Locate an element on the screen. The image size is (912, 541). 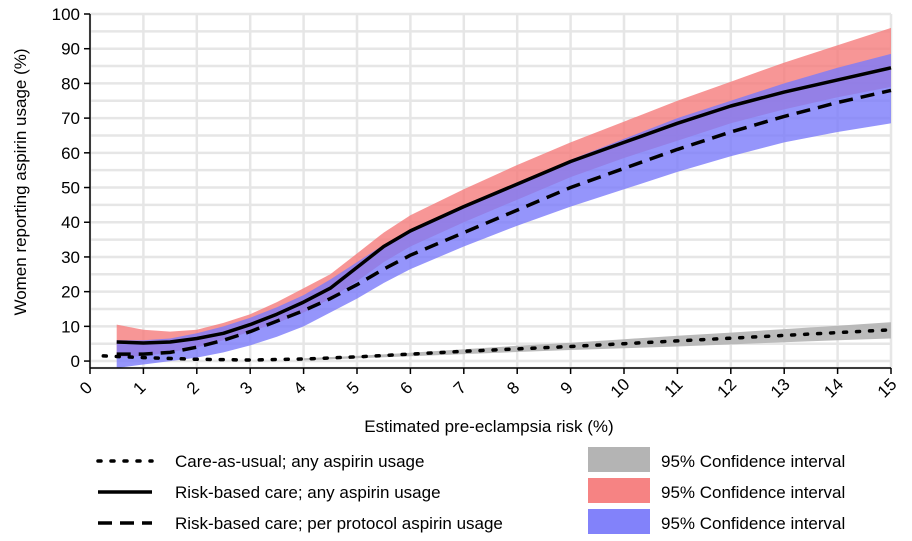
x-tick-label: 12 is located at coordinates (727, 388).